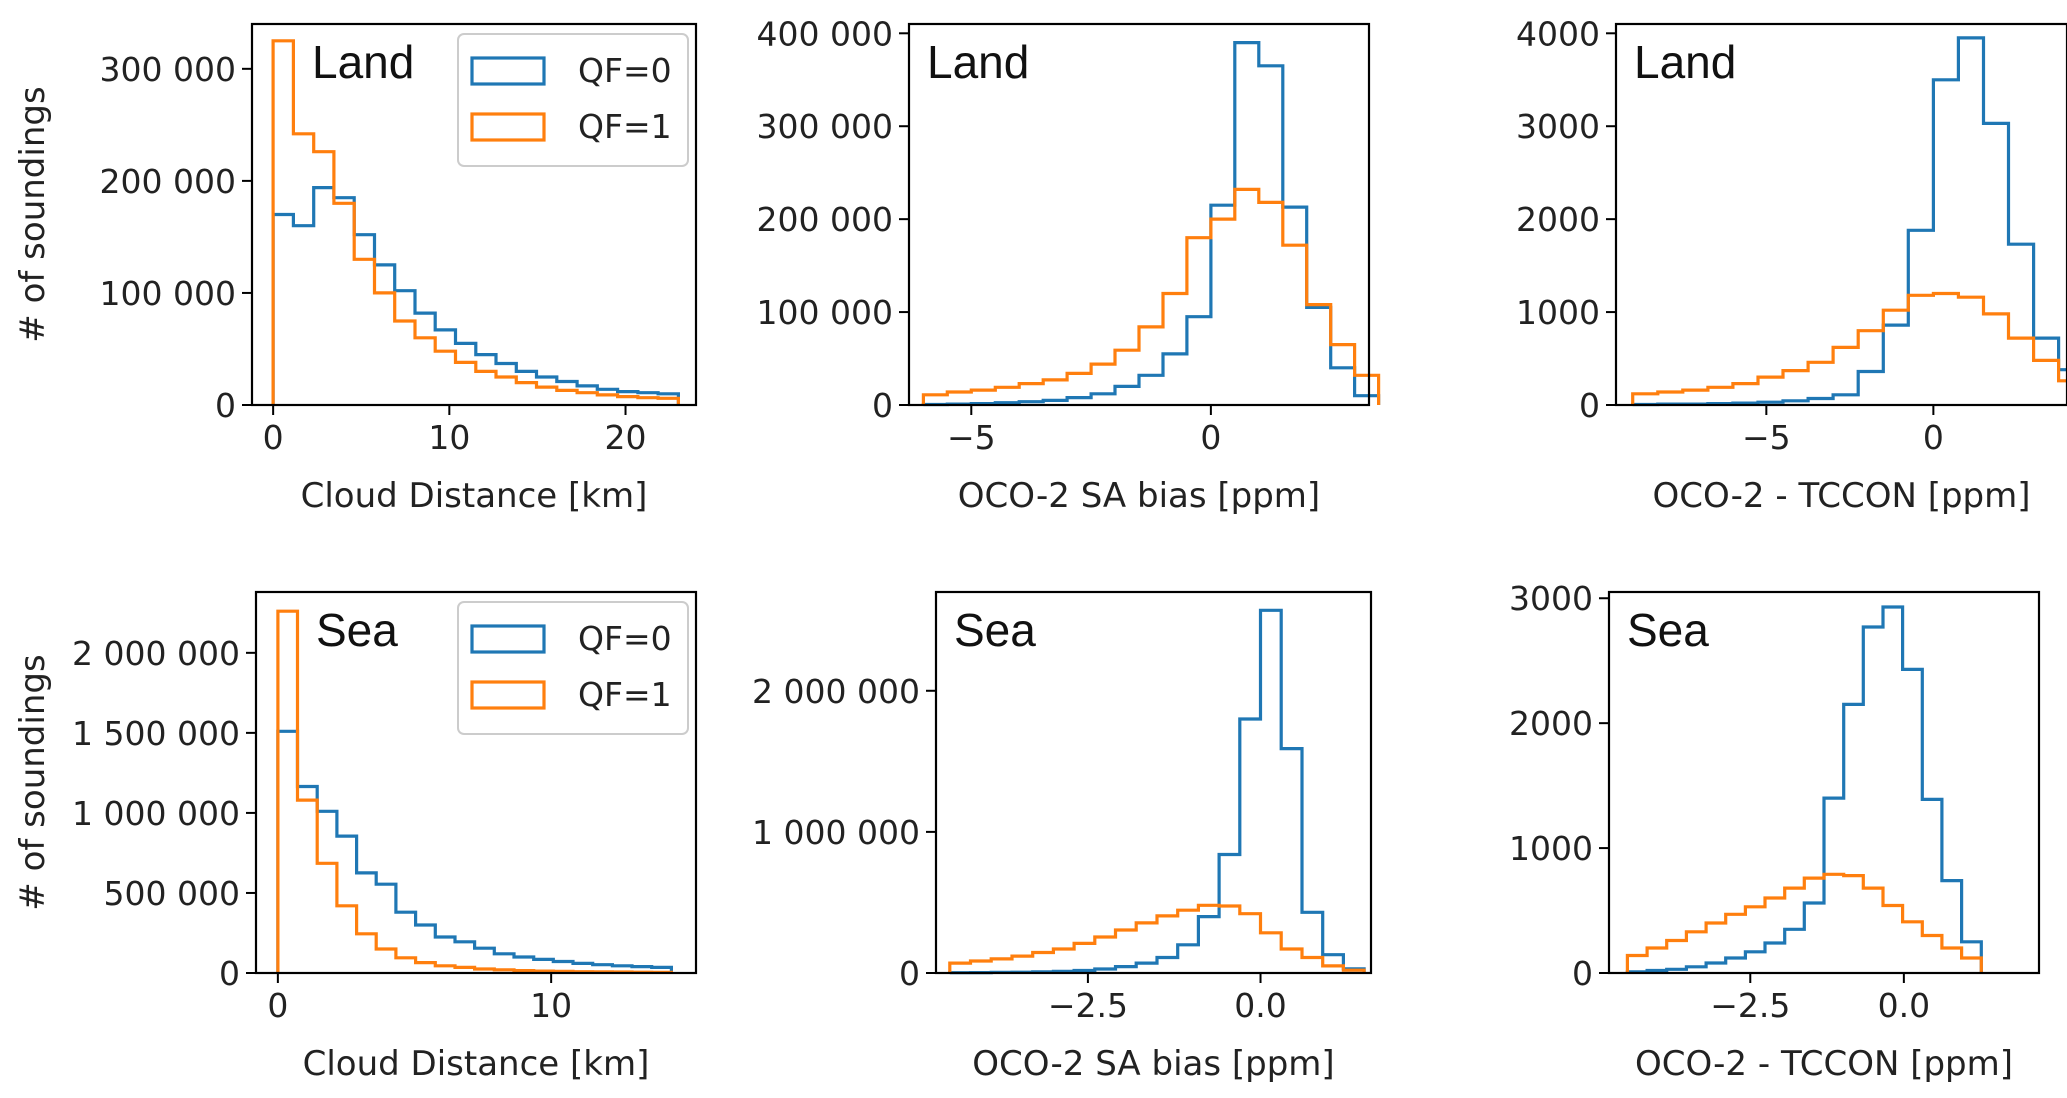 The width and height of the screenshot is (2067, 1098). I want to click on axes-frame, so click(1840, 214).